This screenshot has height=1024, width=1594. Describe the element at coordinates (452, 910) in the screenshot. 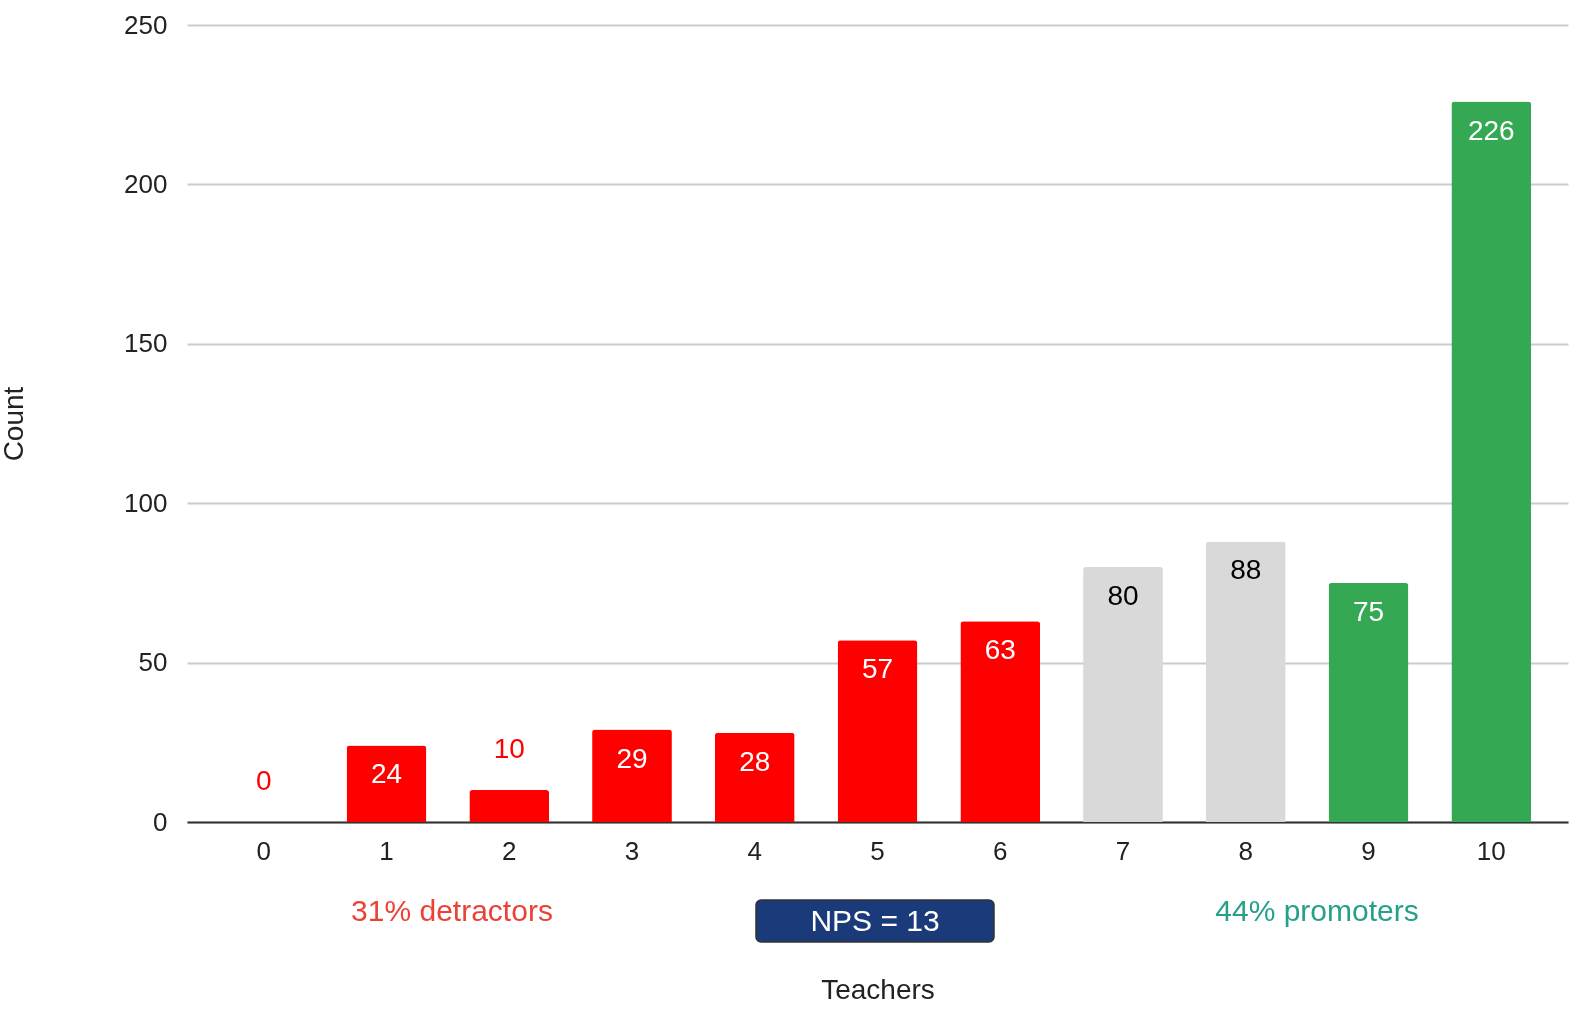

I see `text: 31% detractors` at that location.